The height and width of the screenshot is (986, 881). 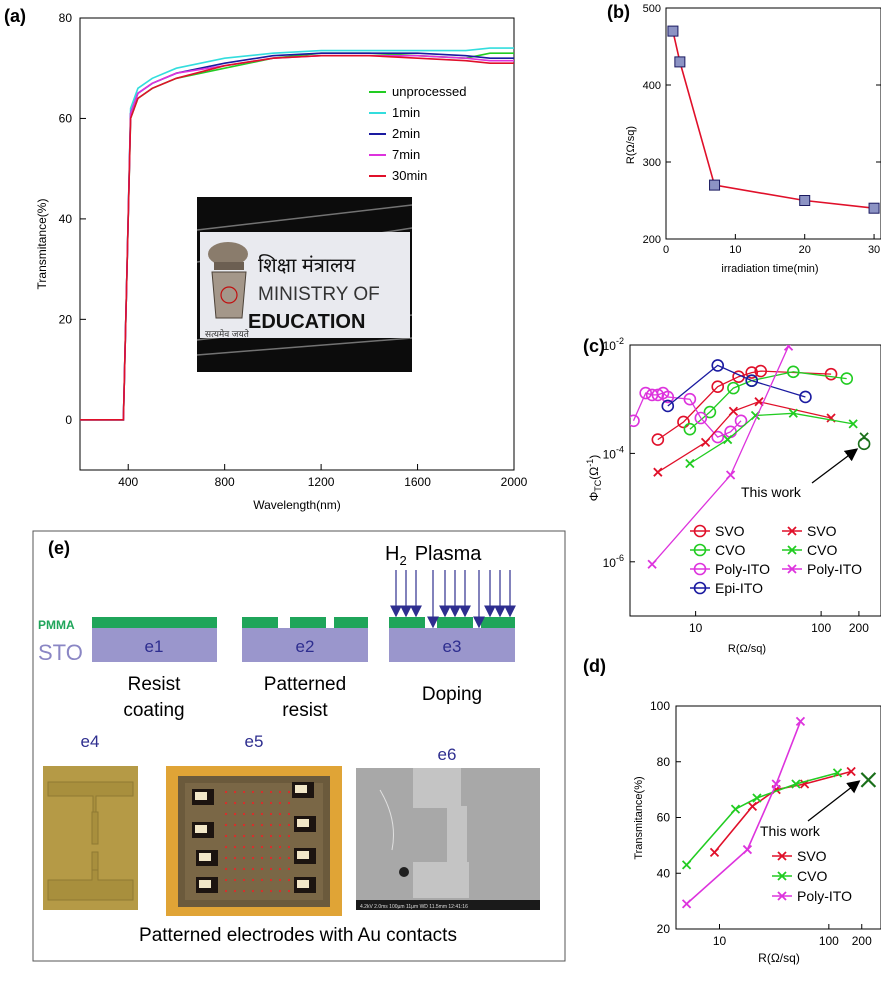 What do you see at coordinates (613, 561) in the screenshot?
I see `panel-c-ytick-label: 10-6` at bounding box center [613, 561].